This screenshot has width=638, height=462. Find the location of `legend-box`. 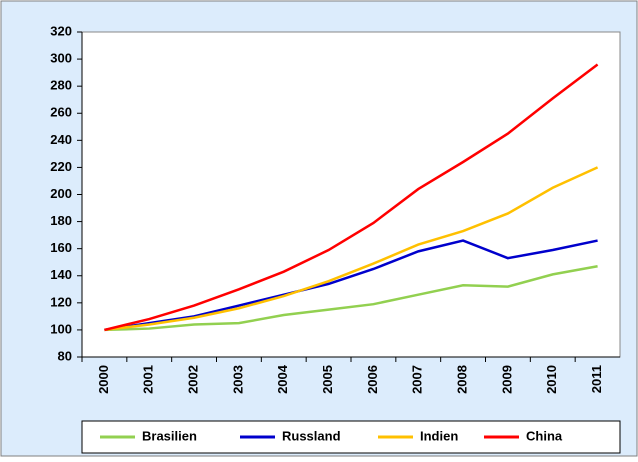

legend-box is located at coordinates (351, 437).